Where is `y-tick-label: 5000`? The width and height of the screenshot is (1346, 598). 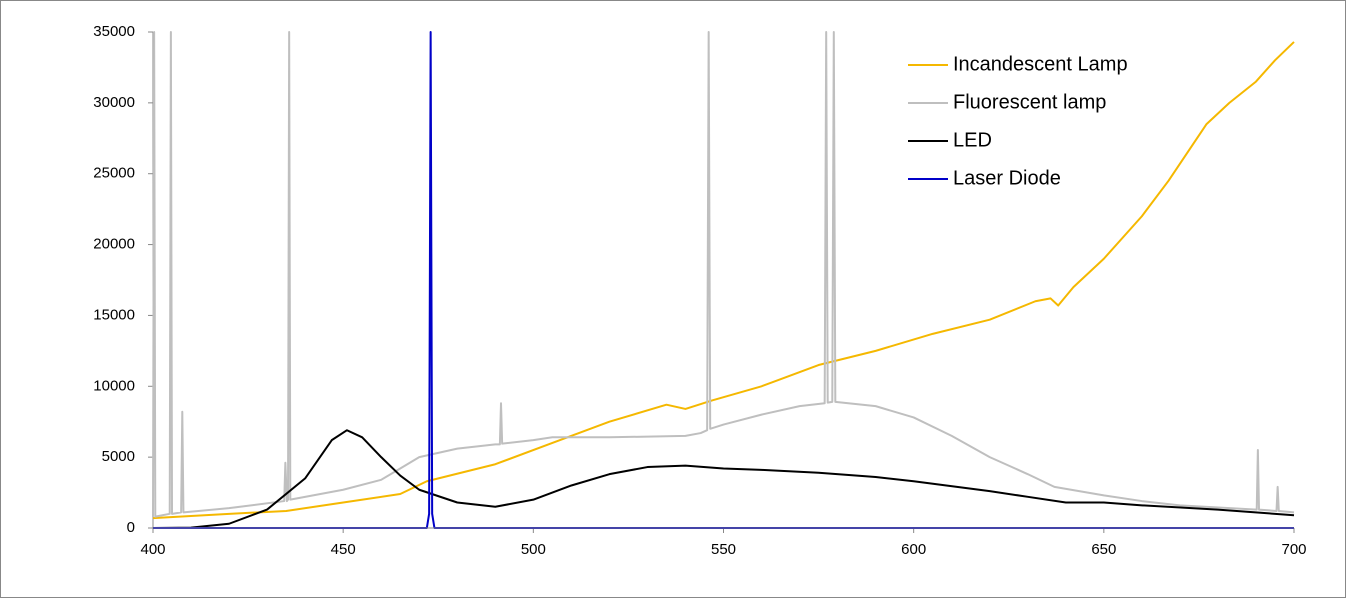
y-tick-label: 5000 is located at coordinates (118, 456).